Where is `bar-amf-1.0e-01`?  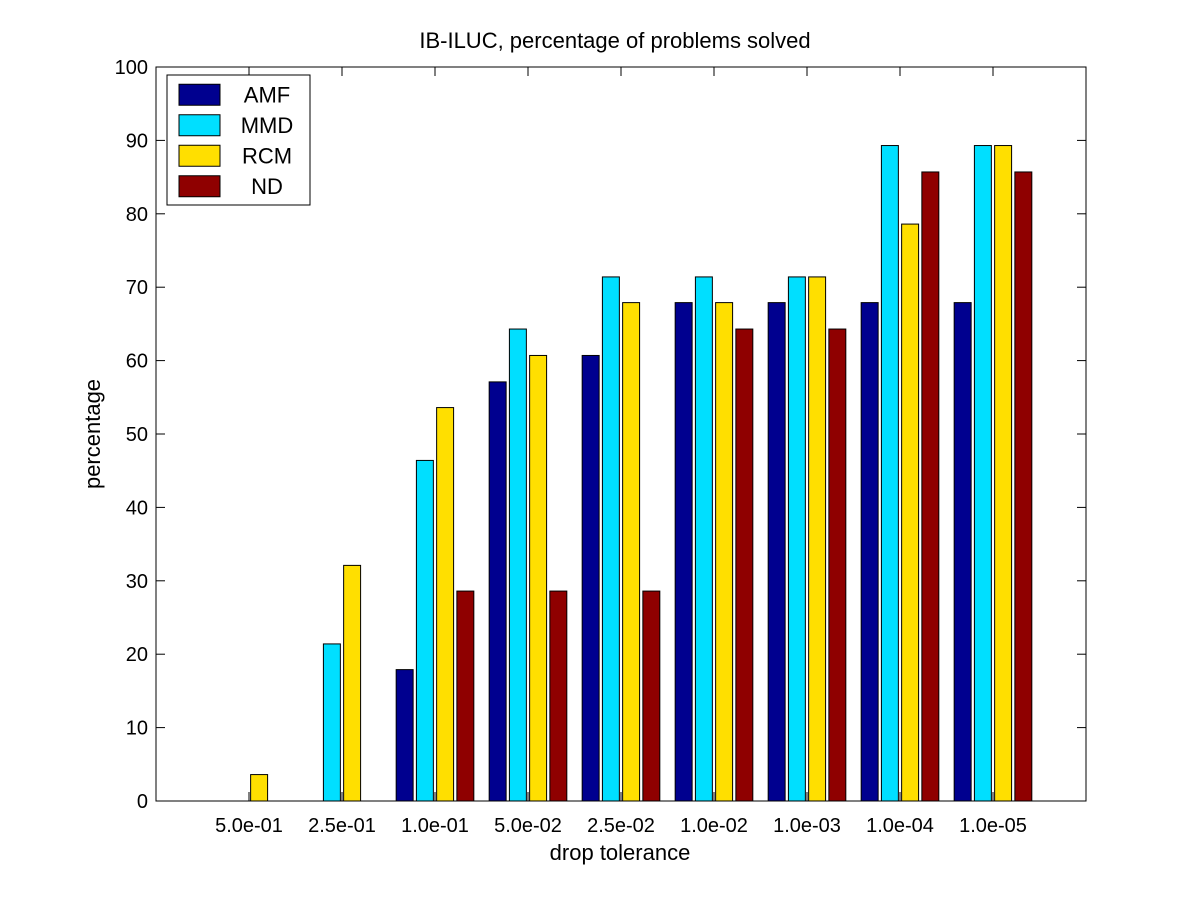 bar-amf-1.0e-01 is located at coordinates (404, 735).